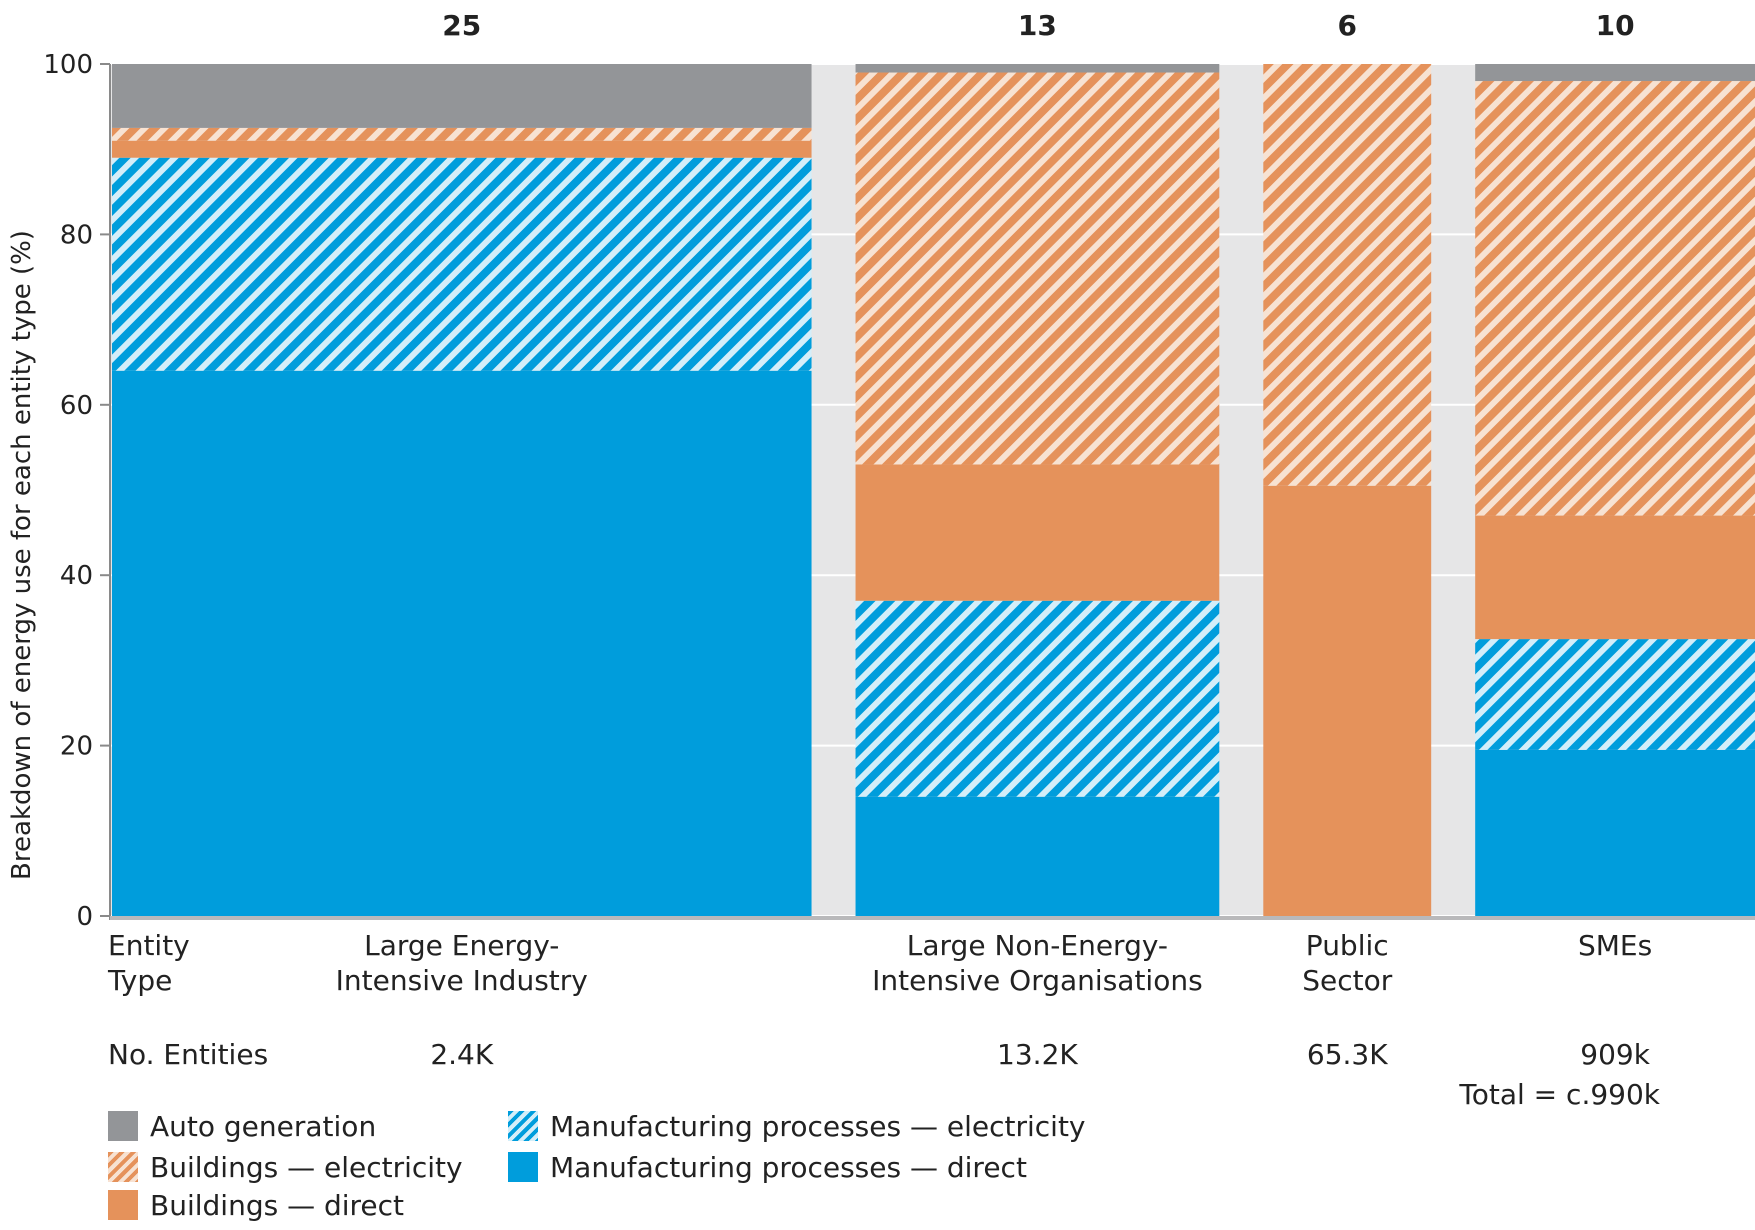 This screenshot has height=1230, width=1755. What do you see at coordinates (188, 1054) in the screenshot?
I see `no-entities-row-label: No. Entities` at bounding box center [188, 1054].